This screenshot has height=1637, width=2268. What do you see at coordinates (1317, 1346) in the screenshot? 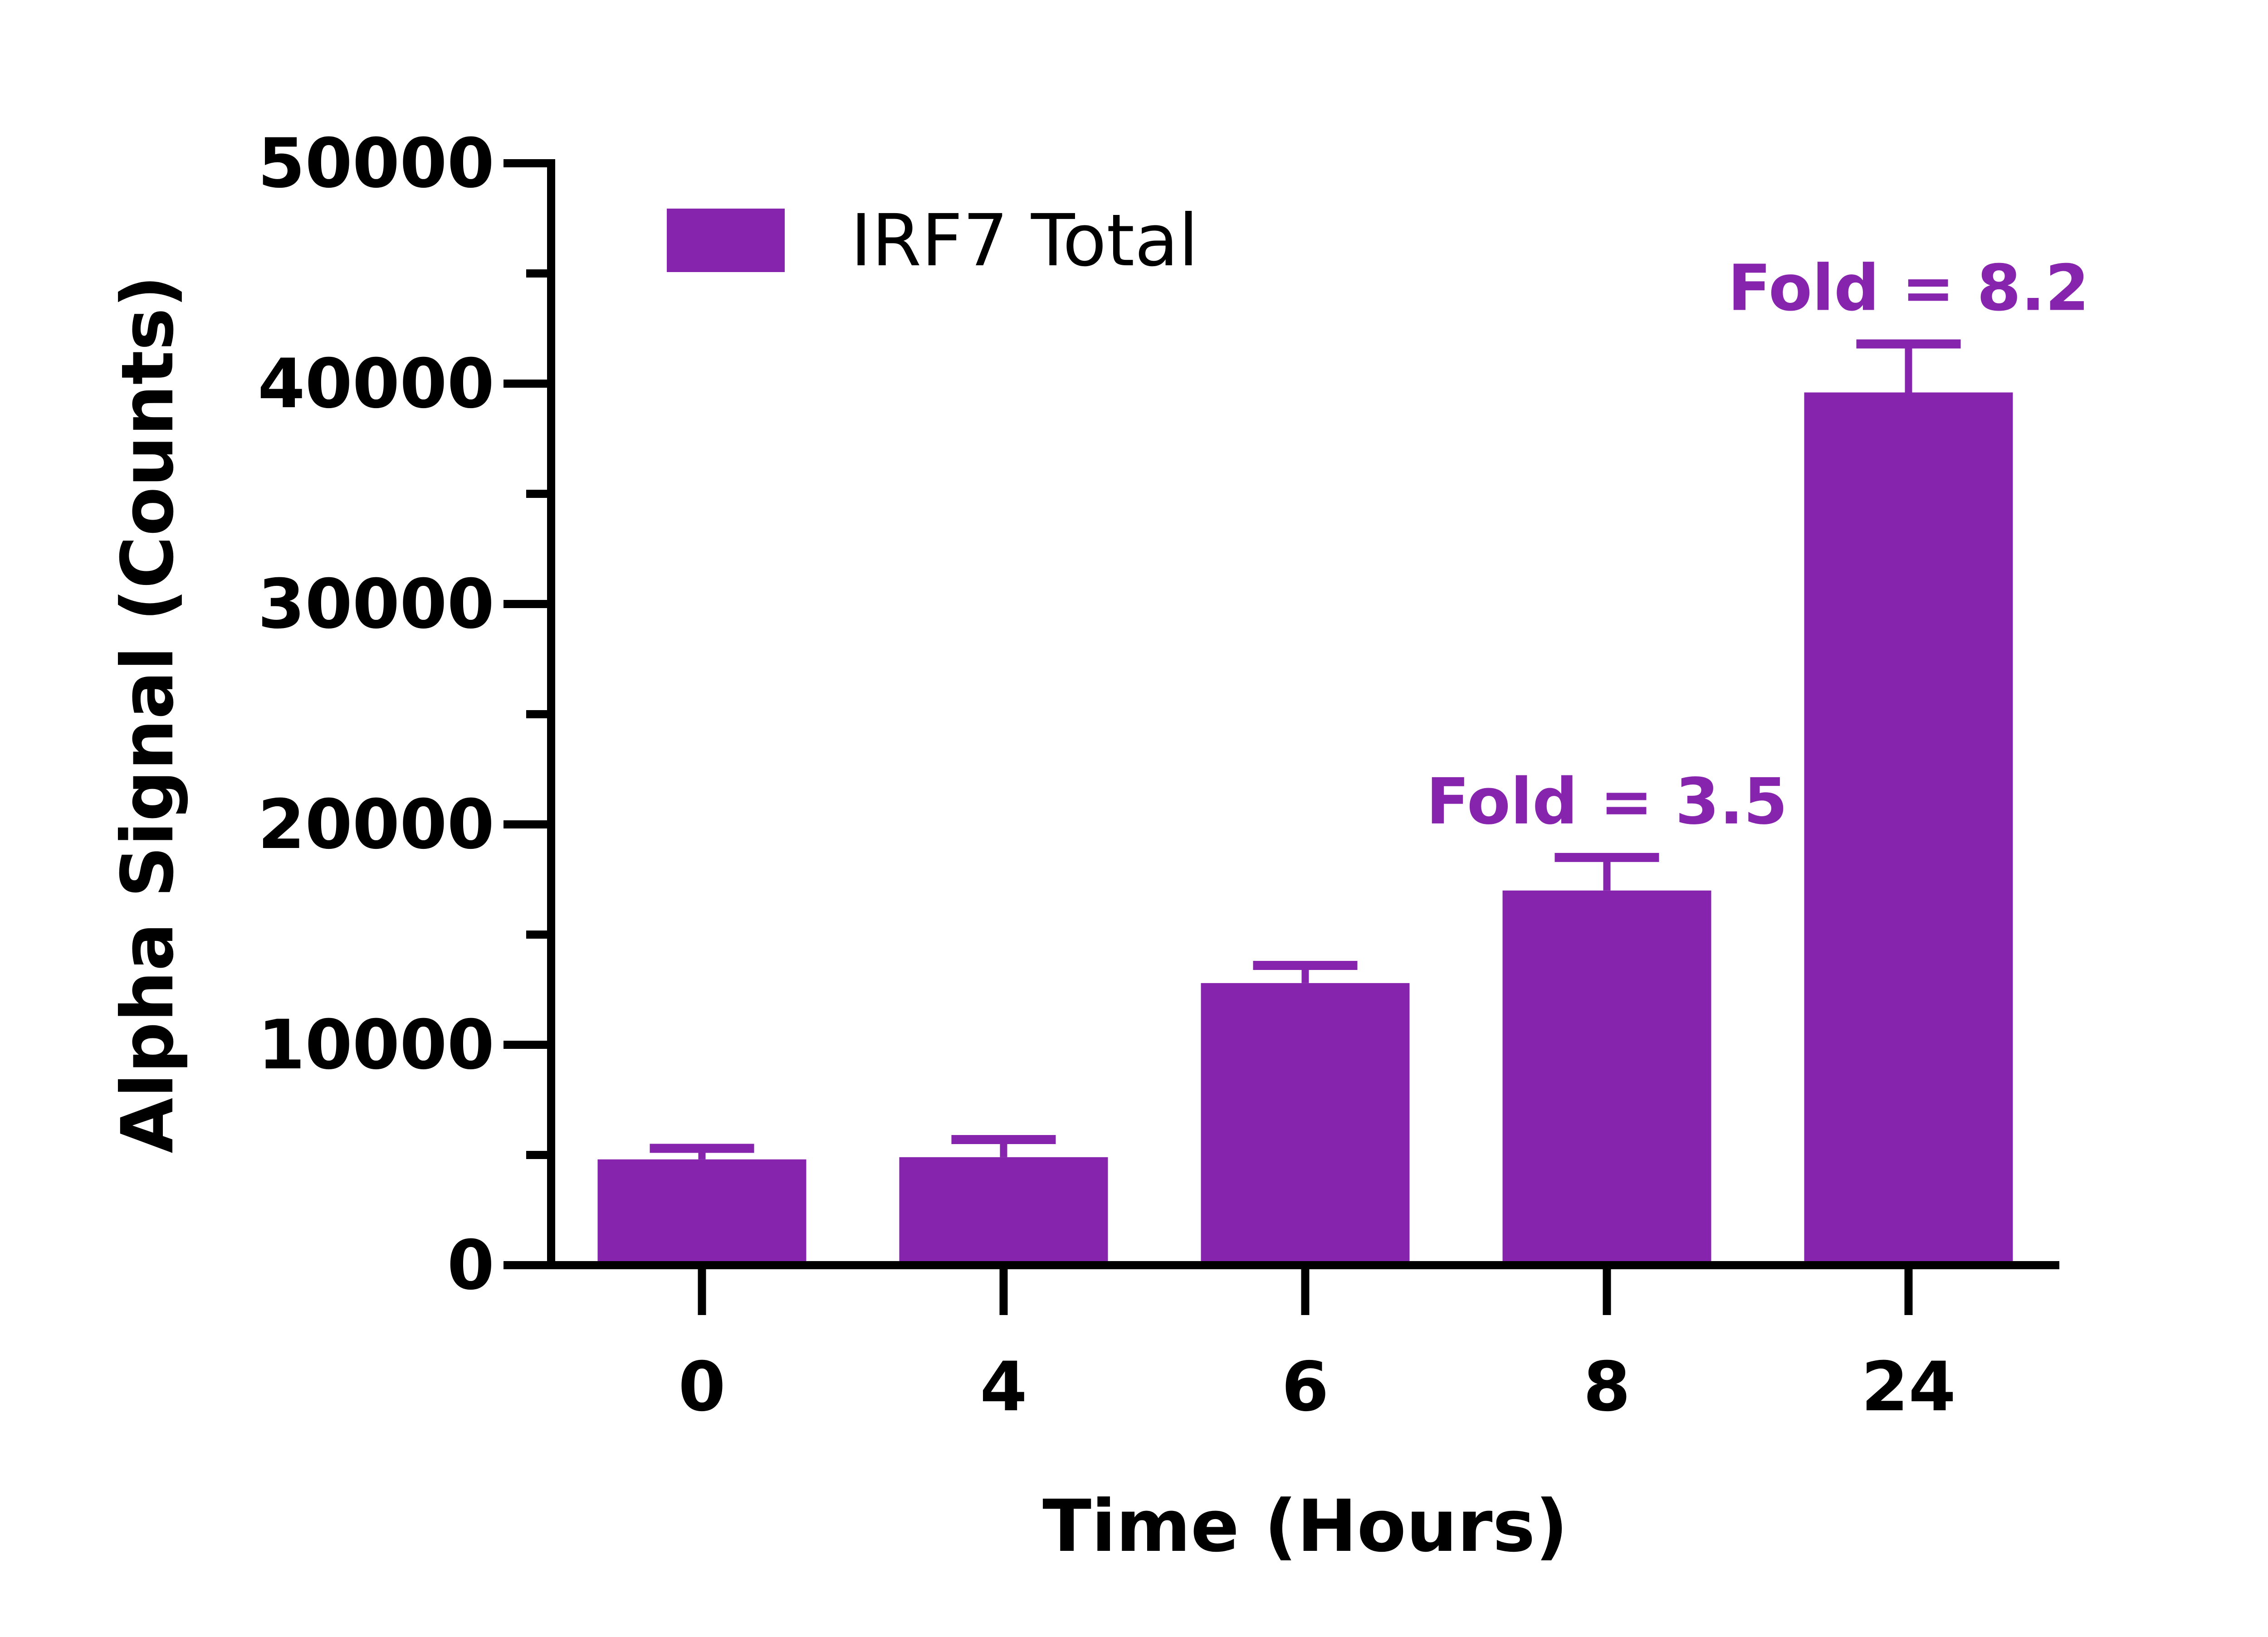
I see `x-ticks-layer: 0 4 6 8 24` at bounding box center [1317, 1346].